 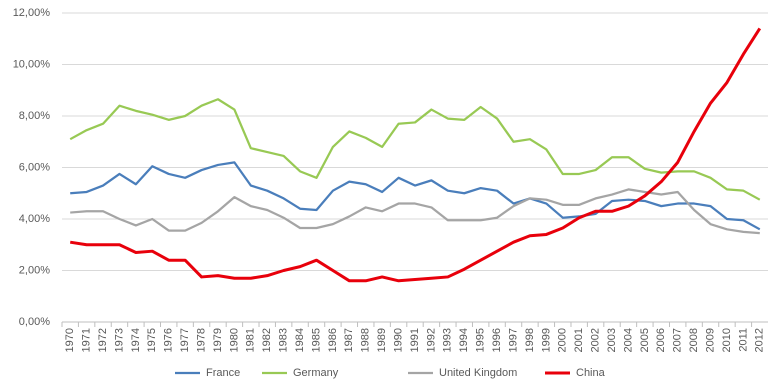 I want to click on x-tick-label: 1990, so click(x=398, y=340).